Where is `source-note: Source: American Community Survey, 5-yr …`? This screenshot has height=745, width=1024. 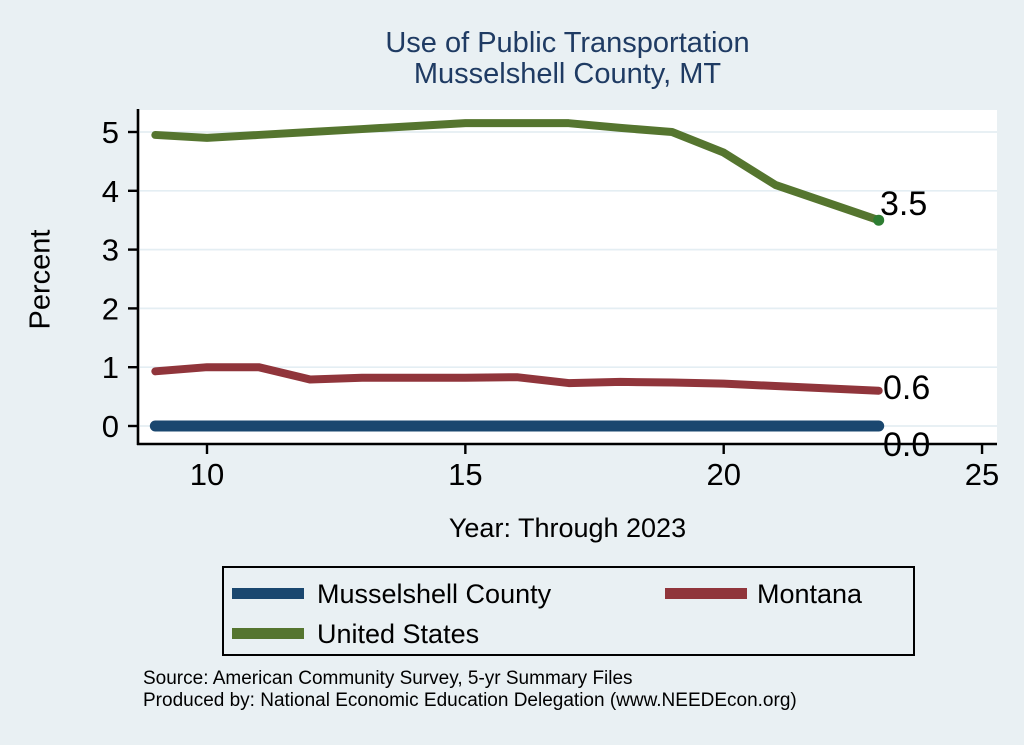
source-note: Source: American Community Survey, 5-yr … is located at coordinates (470, 690).